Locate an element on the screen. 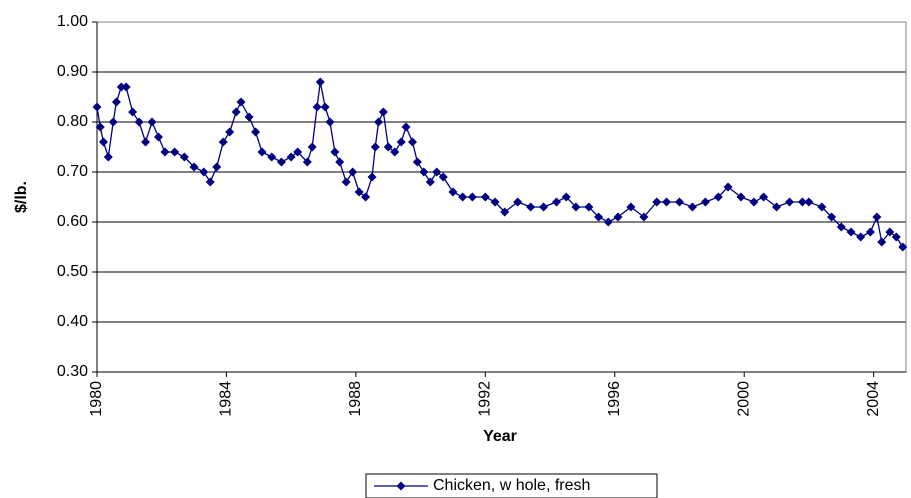 The width and height of the screenshot is (911, 498). x-tick-label: 2000 is located at coordinates (743, 399).